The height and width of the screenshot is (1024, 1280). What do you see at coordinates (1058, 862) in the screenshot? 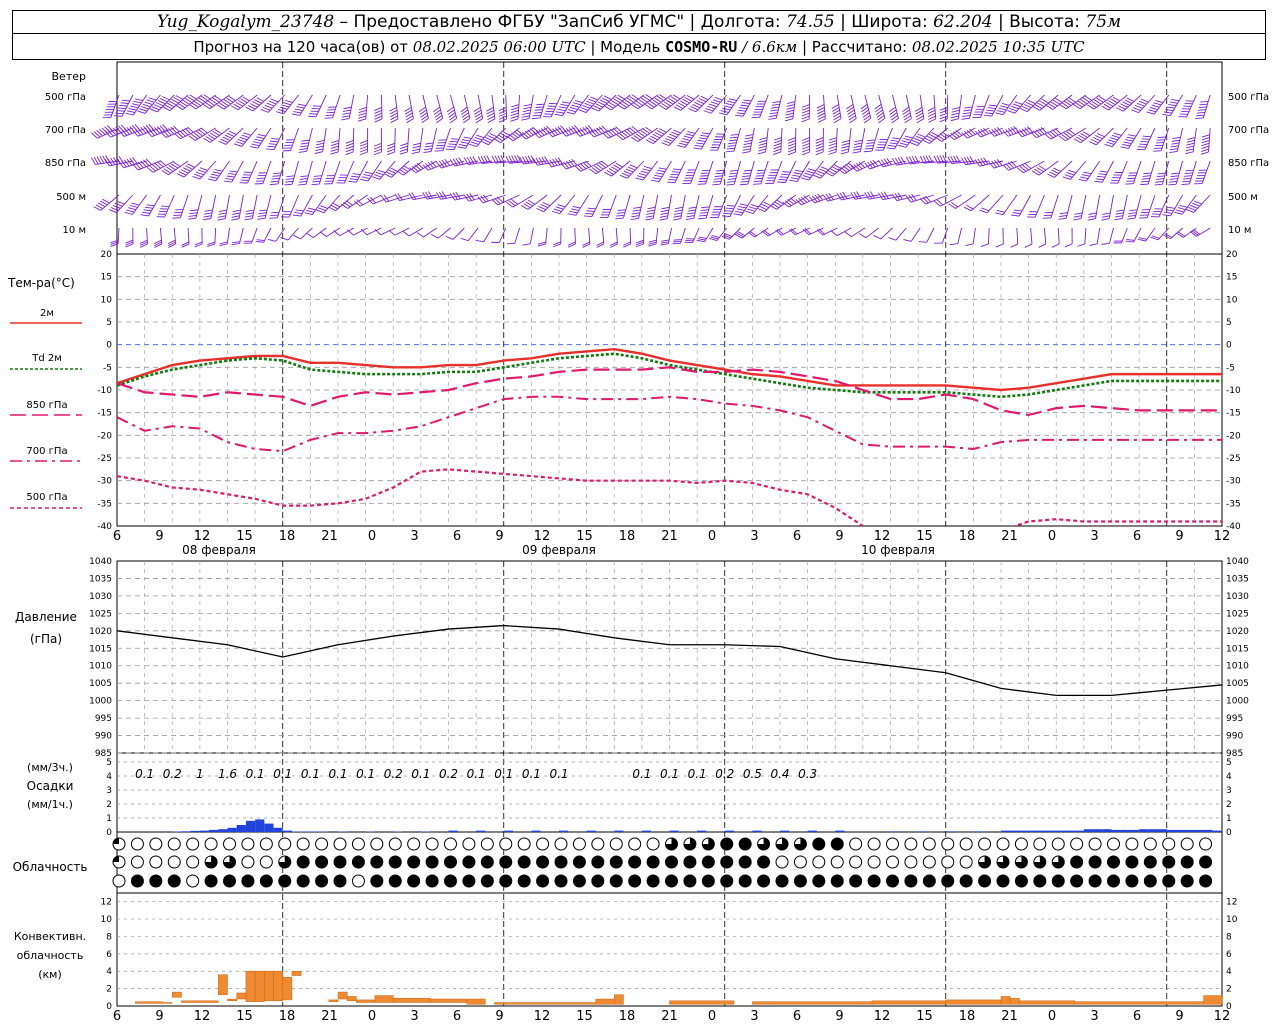
I see `cloud-fill` at bounding box center [1058, 862].